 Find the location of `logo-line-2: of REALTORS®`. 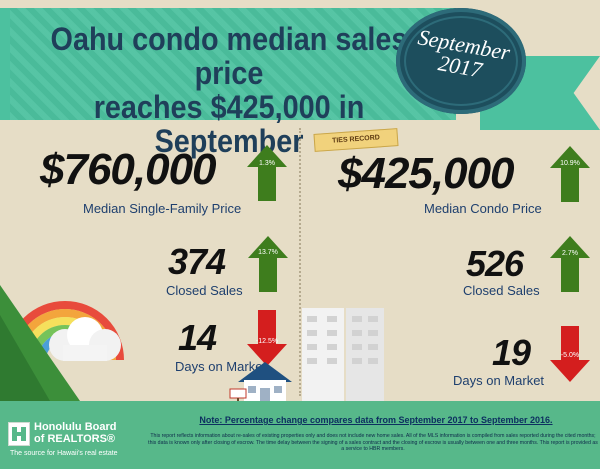

logo-line-2: of REALTORS® is located at coordinates (75, 439).